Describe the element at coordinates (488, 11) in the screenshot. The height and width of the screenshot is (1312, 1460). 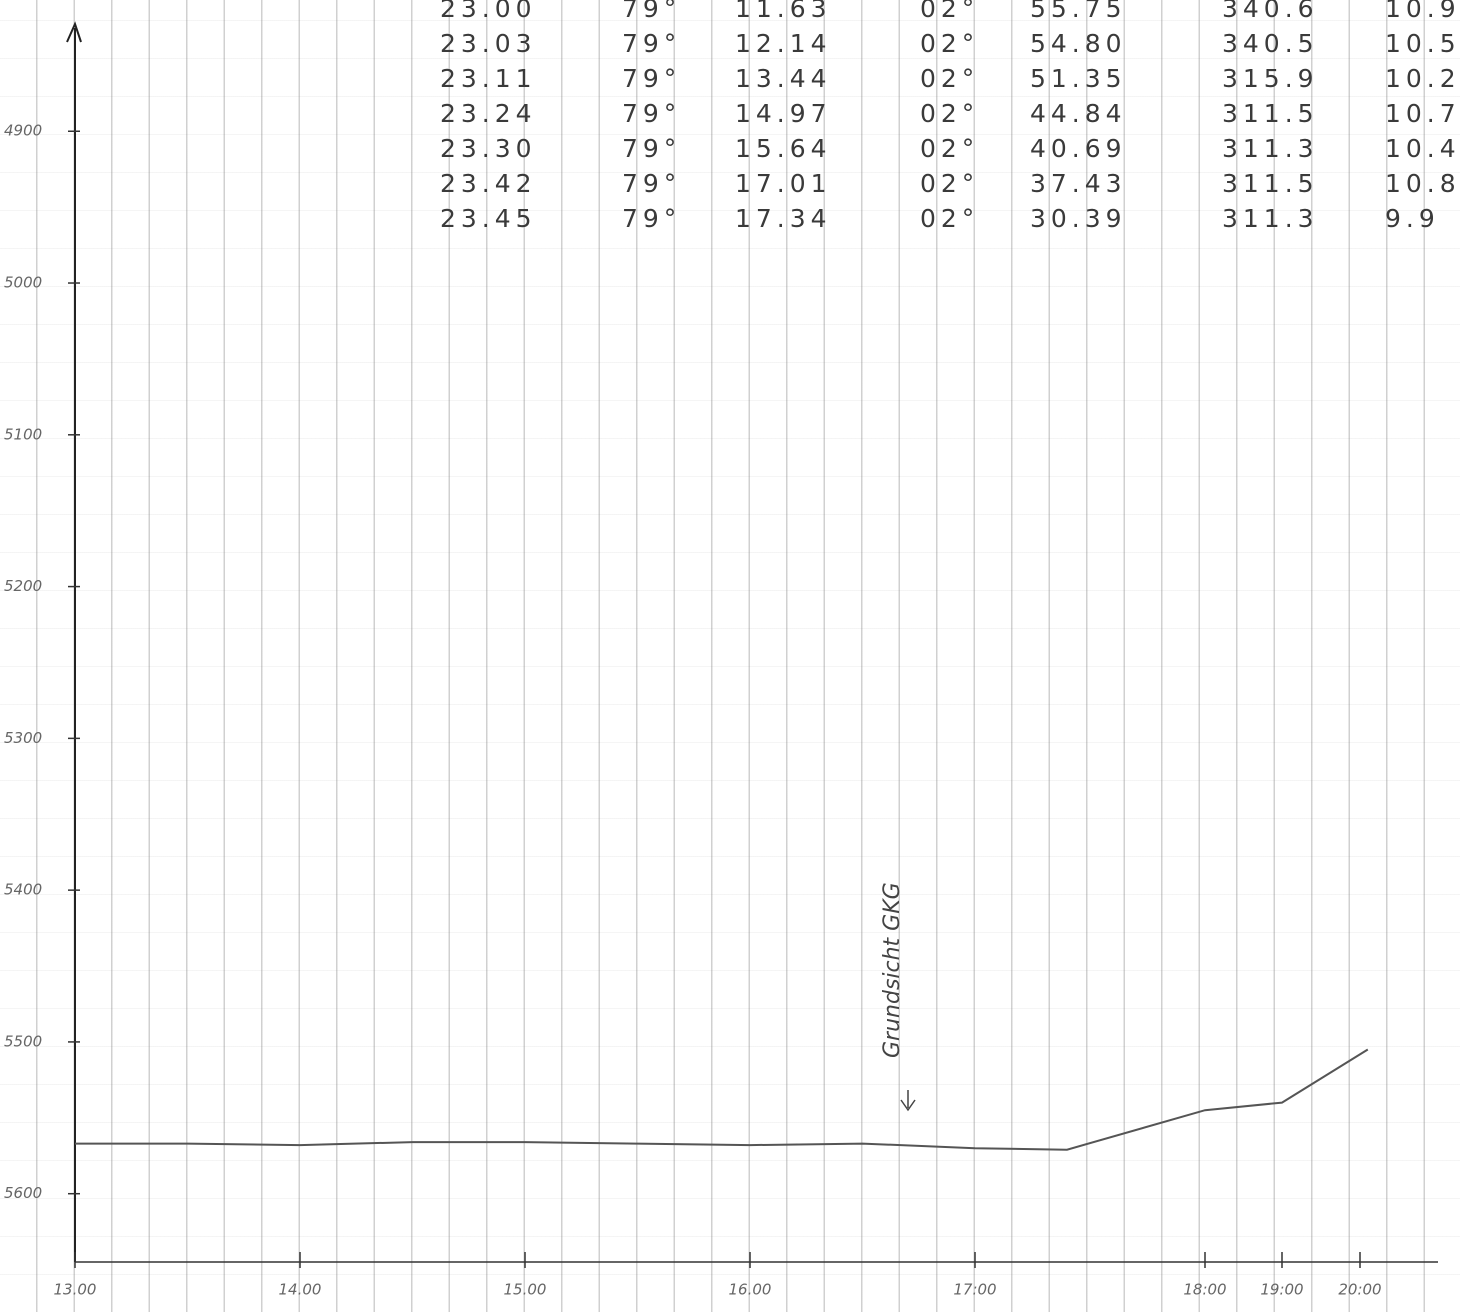
I see `table-cell: 23.00` at that location.